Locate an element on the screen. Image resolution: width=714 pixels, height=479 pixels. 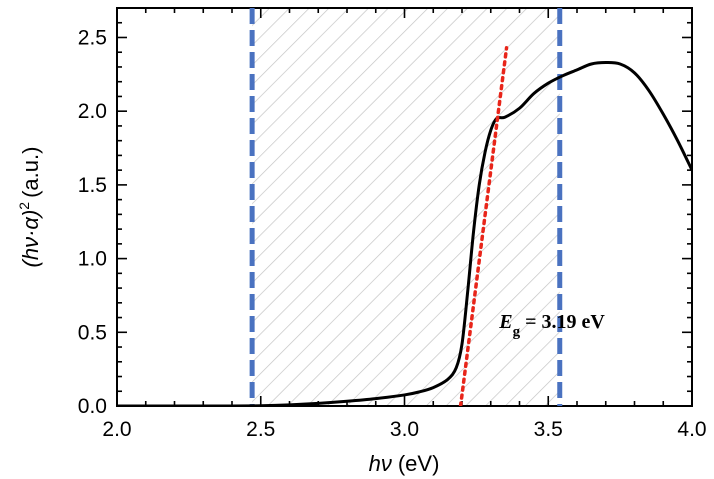
linear-fit-line is located at coordinates (483, 226).